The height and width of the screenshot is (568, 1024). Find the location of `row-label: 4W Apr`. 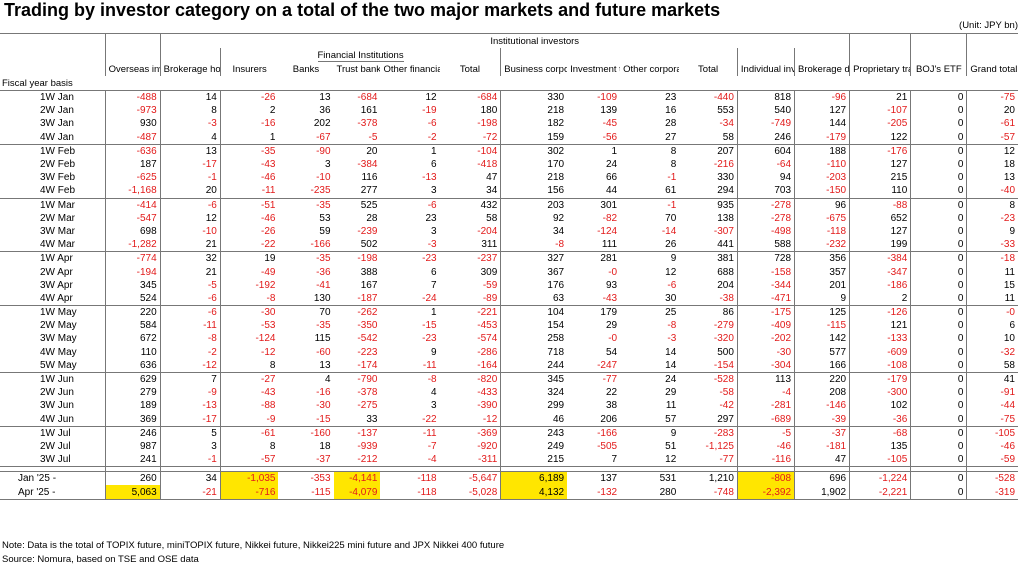

row-label: 4W Apr is located at coordinates (53, 298).